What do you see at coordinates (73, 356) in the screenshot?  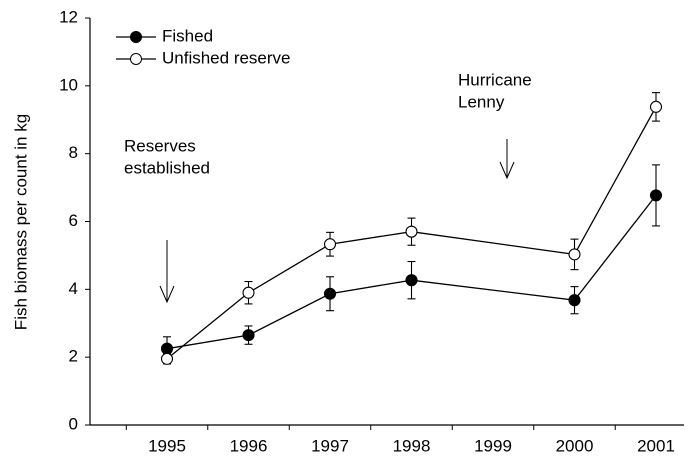 I see `y-tick-label: 2` at bounding box center [73, 356].